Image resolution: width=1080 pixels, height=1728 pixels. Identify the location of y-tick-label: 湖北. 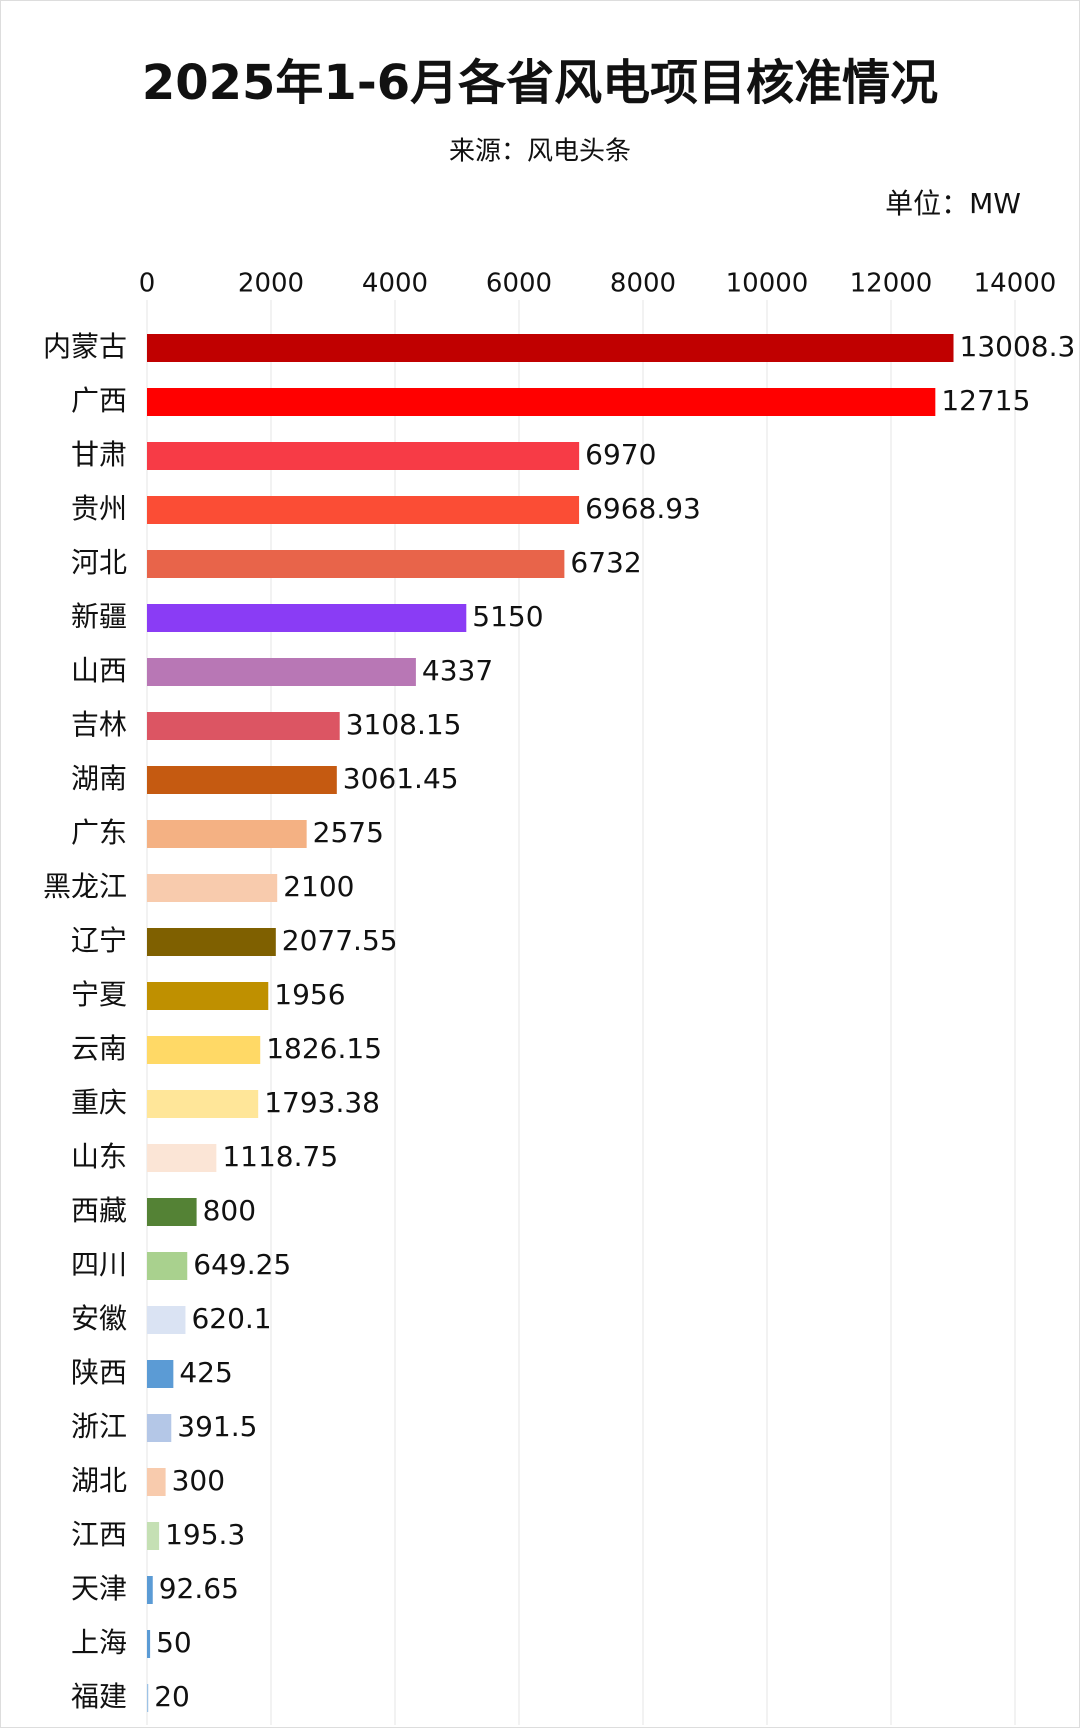
(99, 1480).